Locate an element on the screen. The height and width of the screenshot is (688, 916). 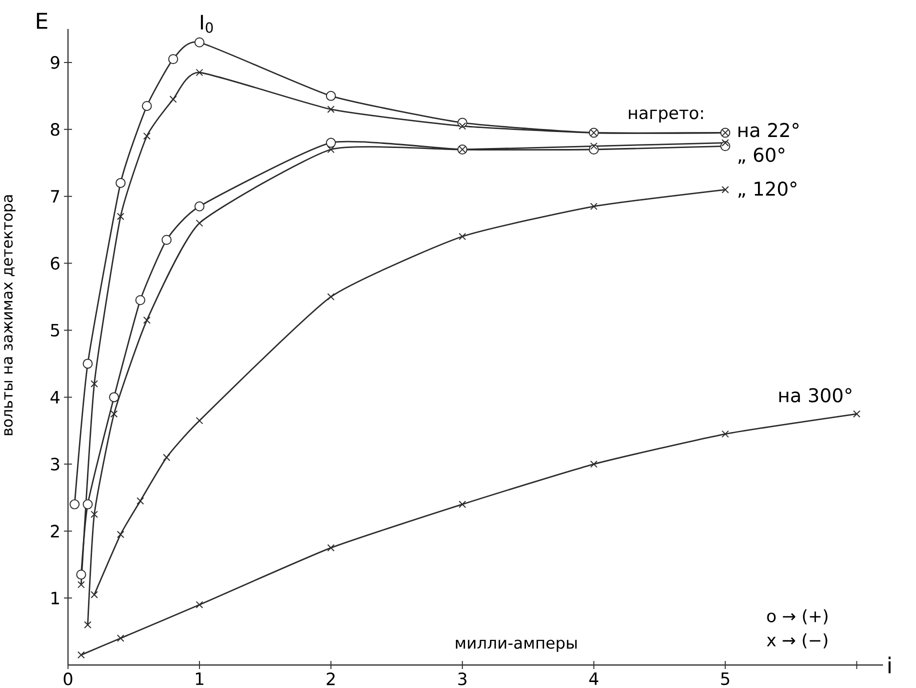
y-axis-title: вольты на зажимах детектора is located at coordinates (10, 315).